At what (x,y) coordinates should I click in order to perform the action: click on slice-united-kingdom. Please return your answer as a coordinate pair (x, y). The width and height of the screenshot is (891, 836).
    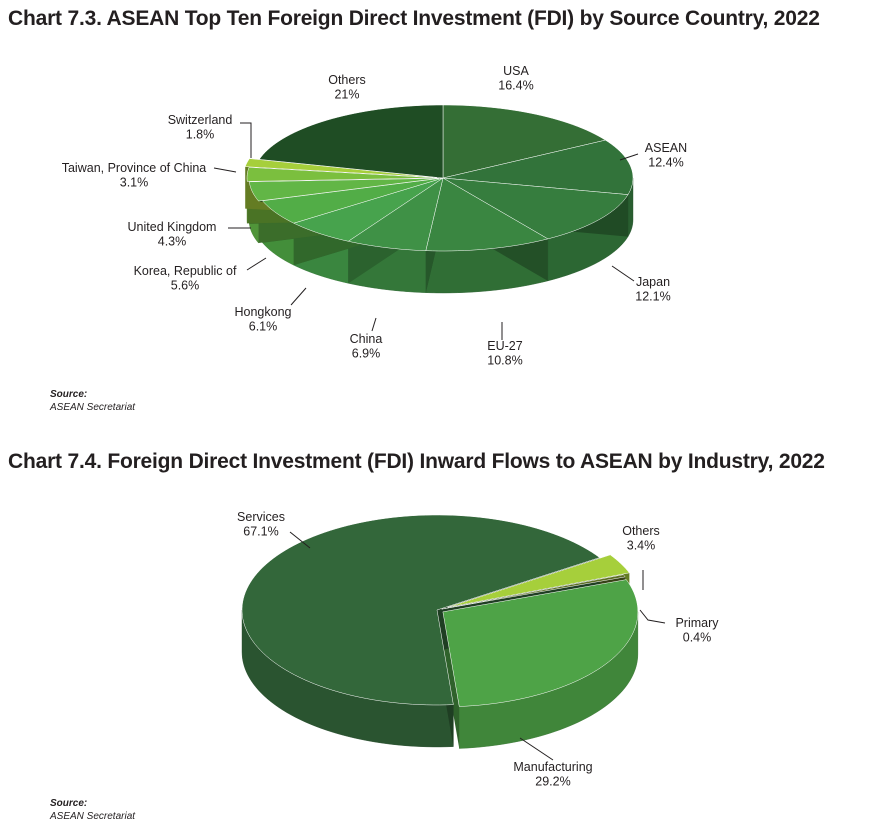
    Looking at the image, I should click on (344, 190).